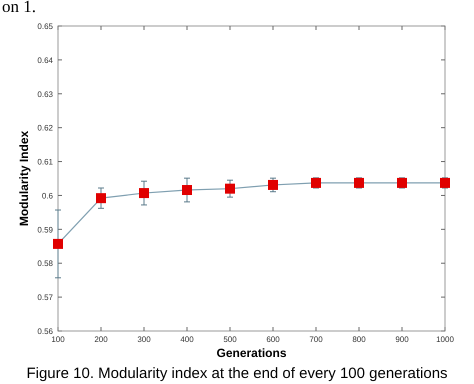 Image resolution: width=474 pixels, height=384 pixels. Describe the element at coordinates (45, 128) in the screenshot. I see `y-tick-label: 0.62` at that location.